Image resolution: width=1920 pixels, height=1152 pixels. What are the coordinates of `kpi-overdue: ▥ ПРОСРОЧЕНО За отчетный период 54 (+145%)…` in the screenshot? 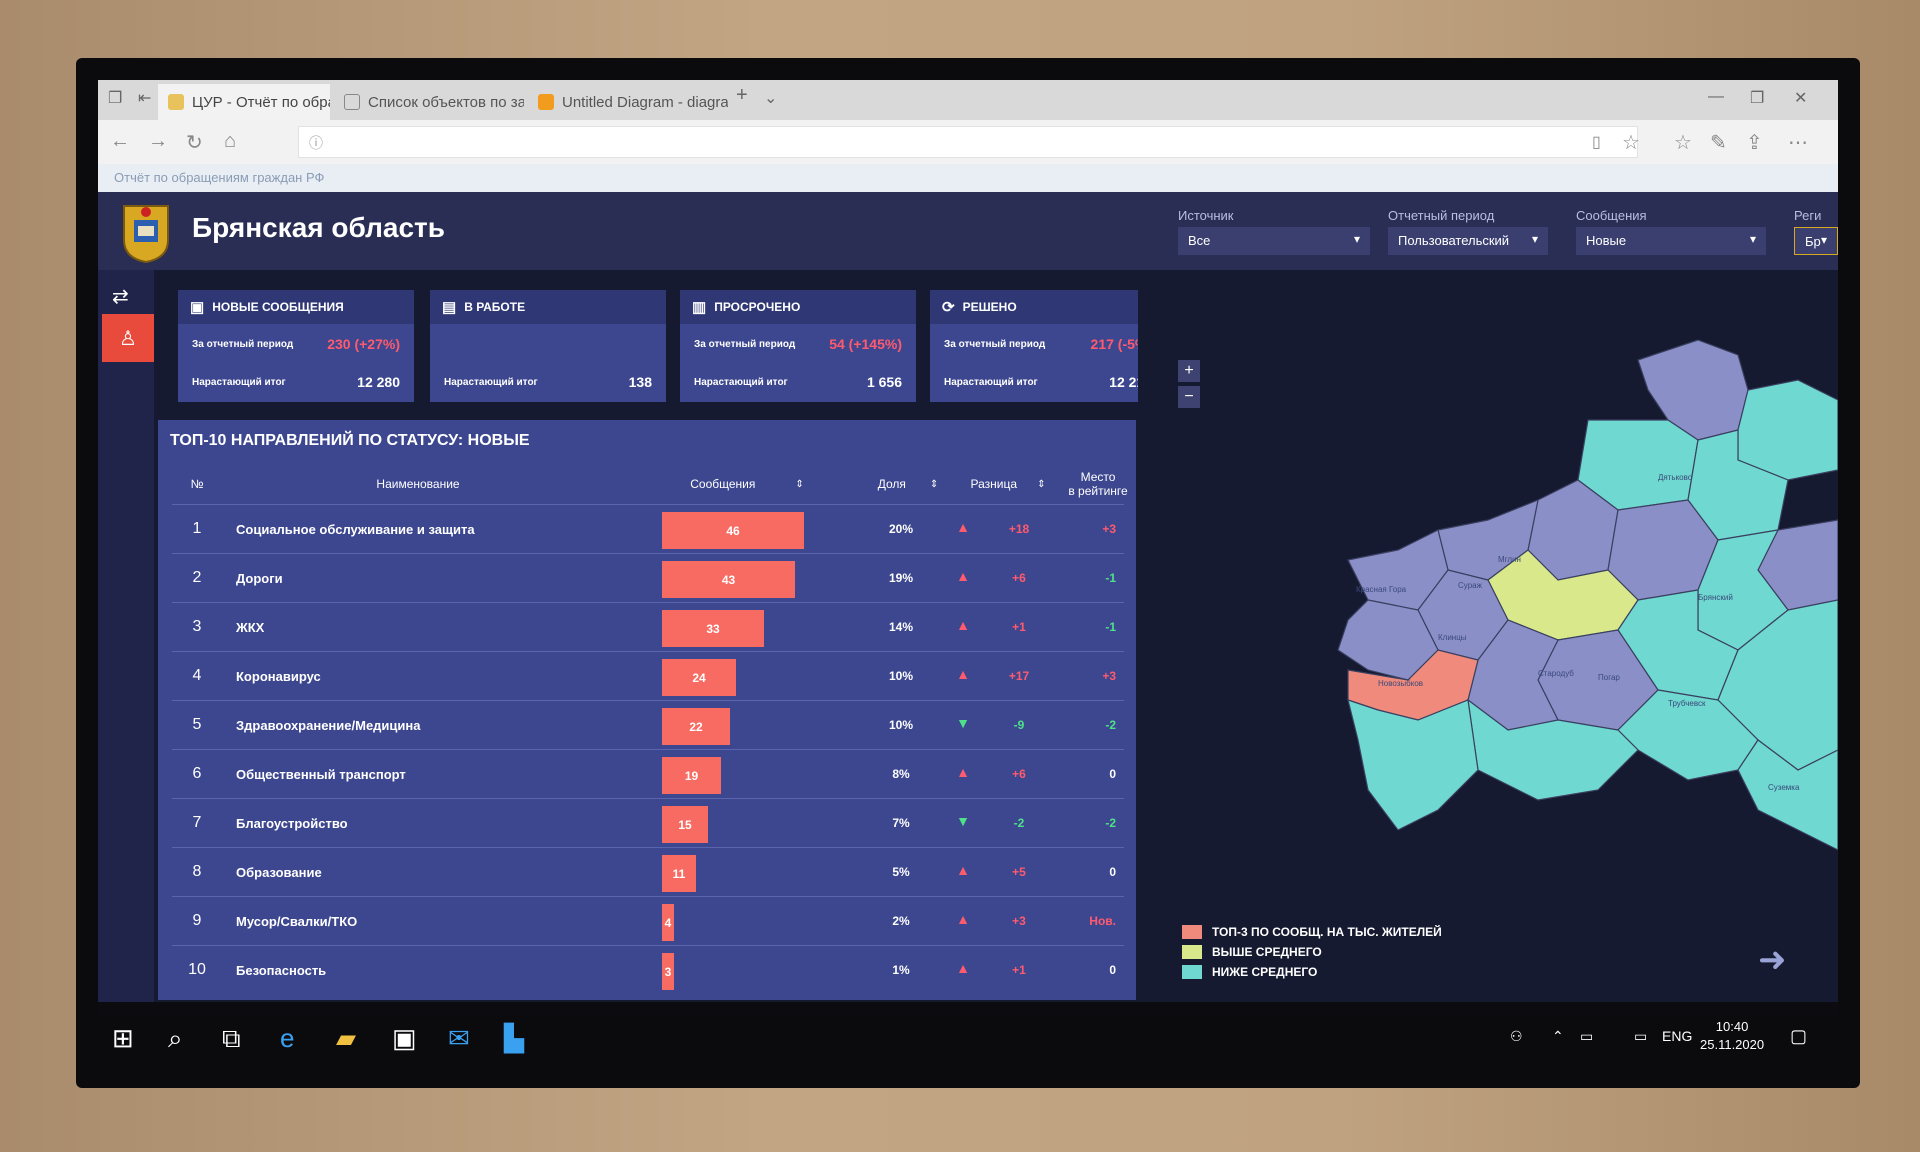 It's located at (798, 346).